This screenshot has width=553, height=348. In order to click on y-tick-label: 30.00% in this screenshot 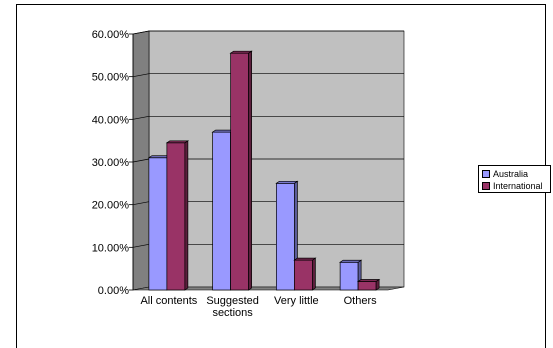, I will do `click(111, 163)`.